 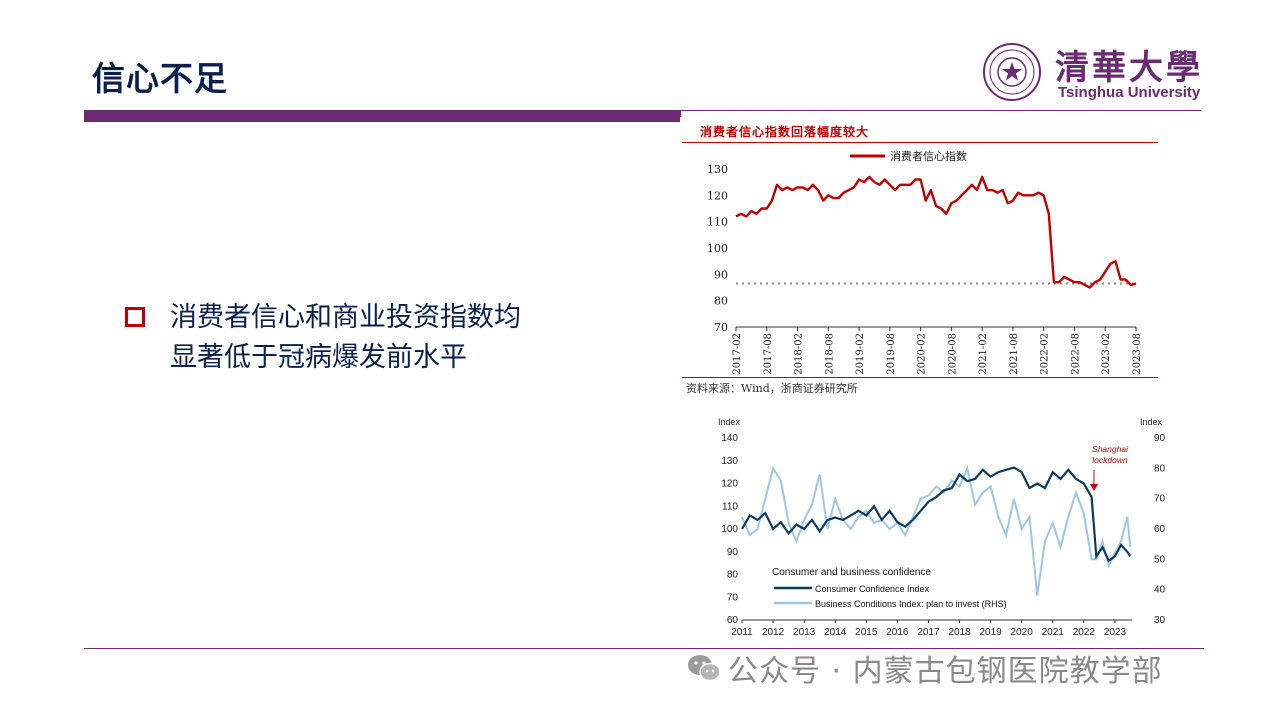 What do you see at coordinates (1151, 422) in the screenshot?
I see `chart2-right-axis-label: Index` at bounding box center [1151, 422].